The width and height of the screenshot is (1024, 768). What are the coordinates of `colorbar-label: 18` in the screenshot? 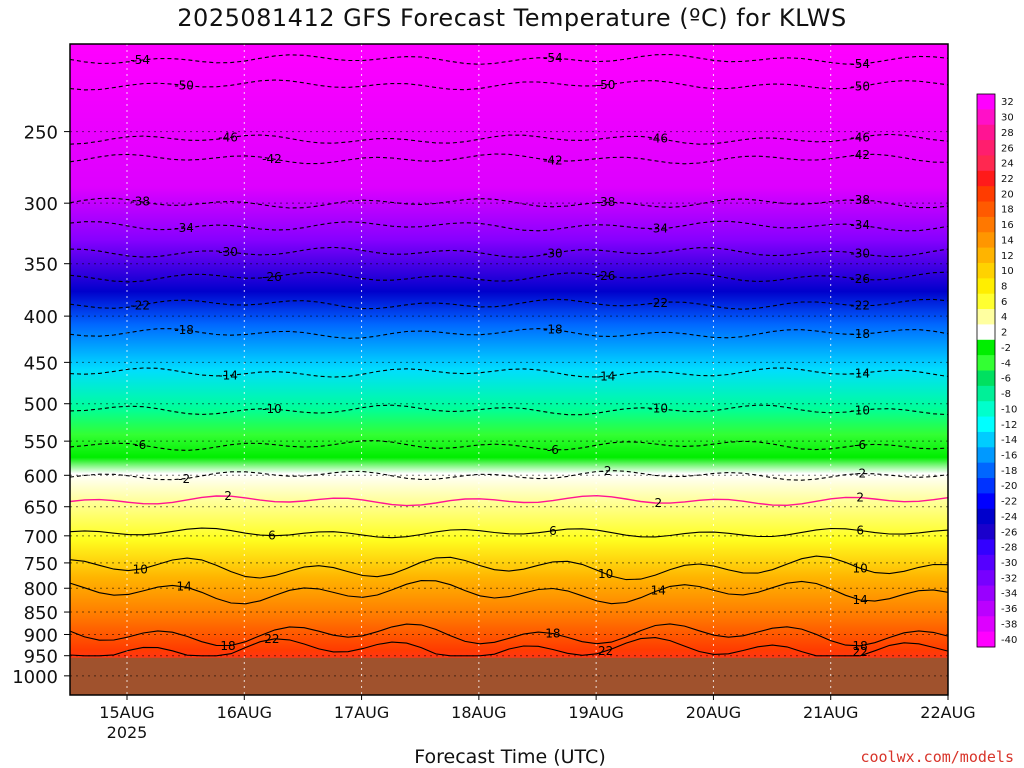 It's located at (1007, 210).